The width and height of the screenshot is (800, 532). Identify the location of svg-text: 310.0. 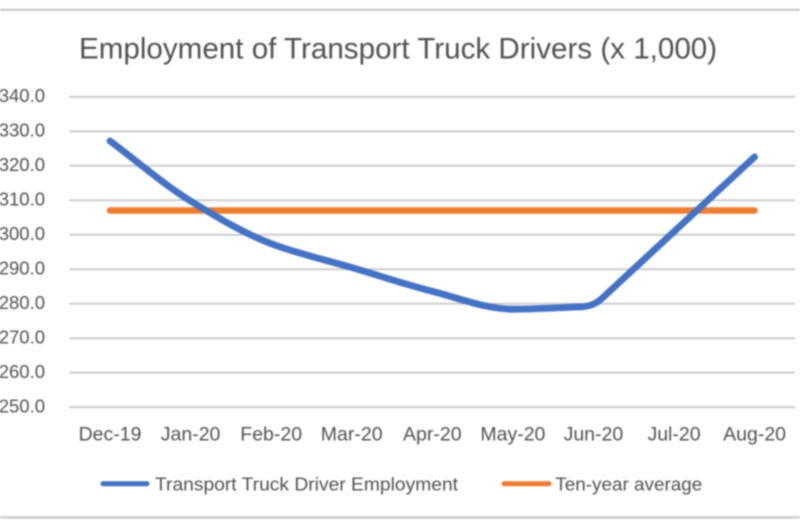
(22, 199).